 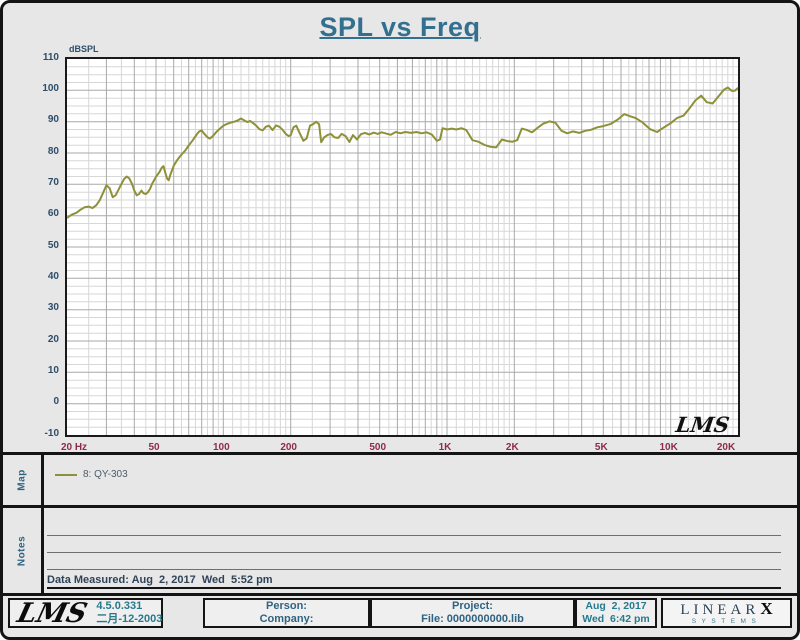 I want to click on y-axis-unit-label: dBSPL, so click(x=84, y=49).